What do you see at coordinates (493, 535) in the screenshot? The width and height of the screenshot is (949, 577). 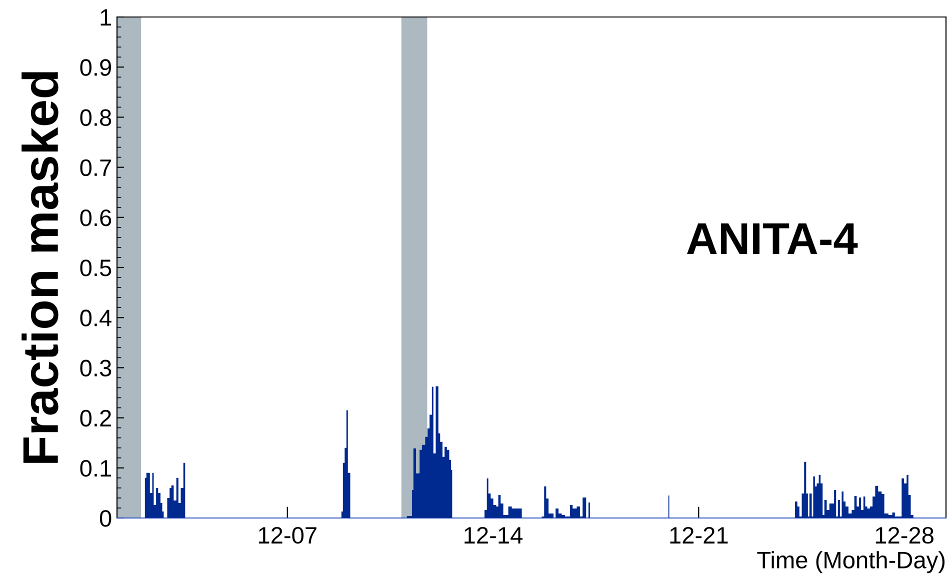 I see `x-tick-label: 12-14` at bounding box center [493, 535].